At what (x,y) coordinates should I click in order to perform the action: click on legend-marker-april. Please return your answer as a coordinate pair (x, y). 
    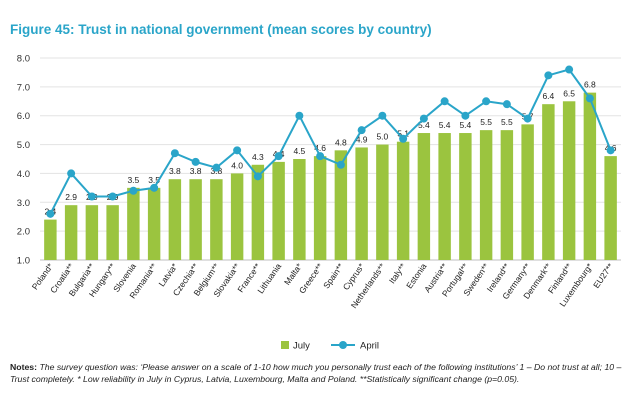
    Looking at the image, I should click on (343, 345).